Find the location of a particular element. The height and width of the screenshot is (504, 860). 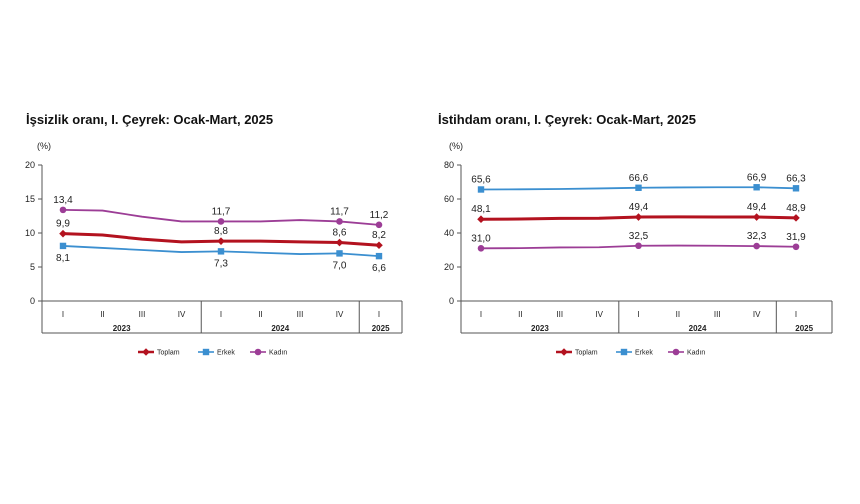

data-label: 8,1 is located at coordinates (63, 258).